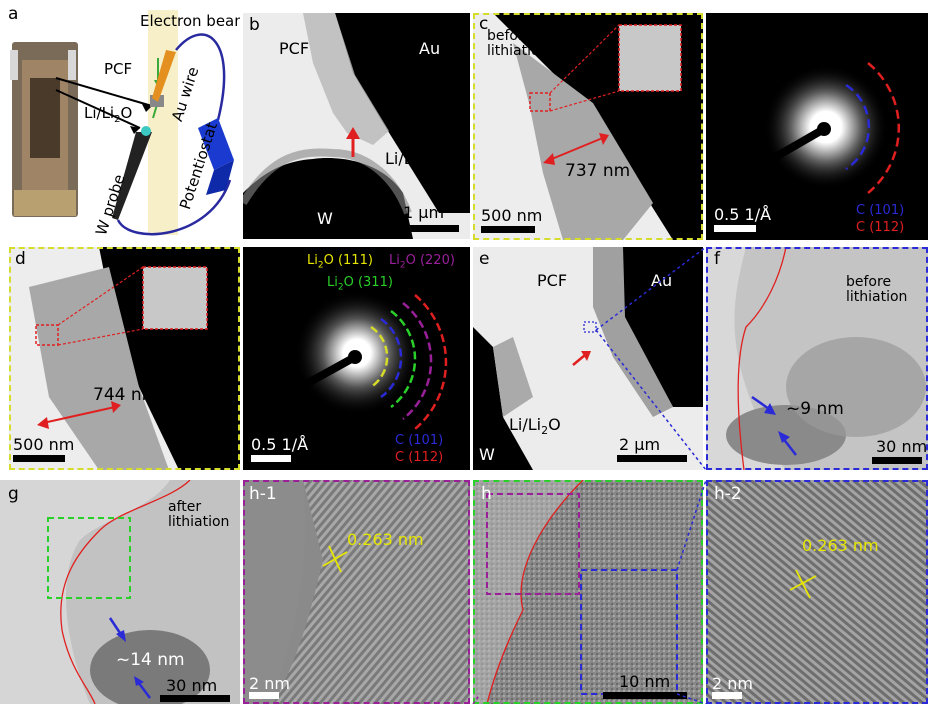 This screenshot has height=704, width=928. I want to click on panel-c-border, so click(588, 126).